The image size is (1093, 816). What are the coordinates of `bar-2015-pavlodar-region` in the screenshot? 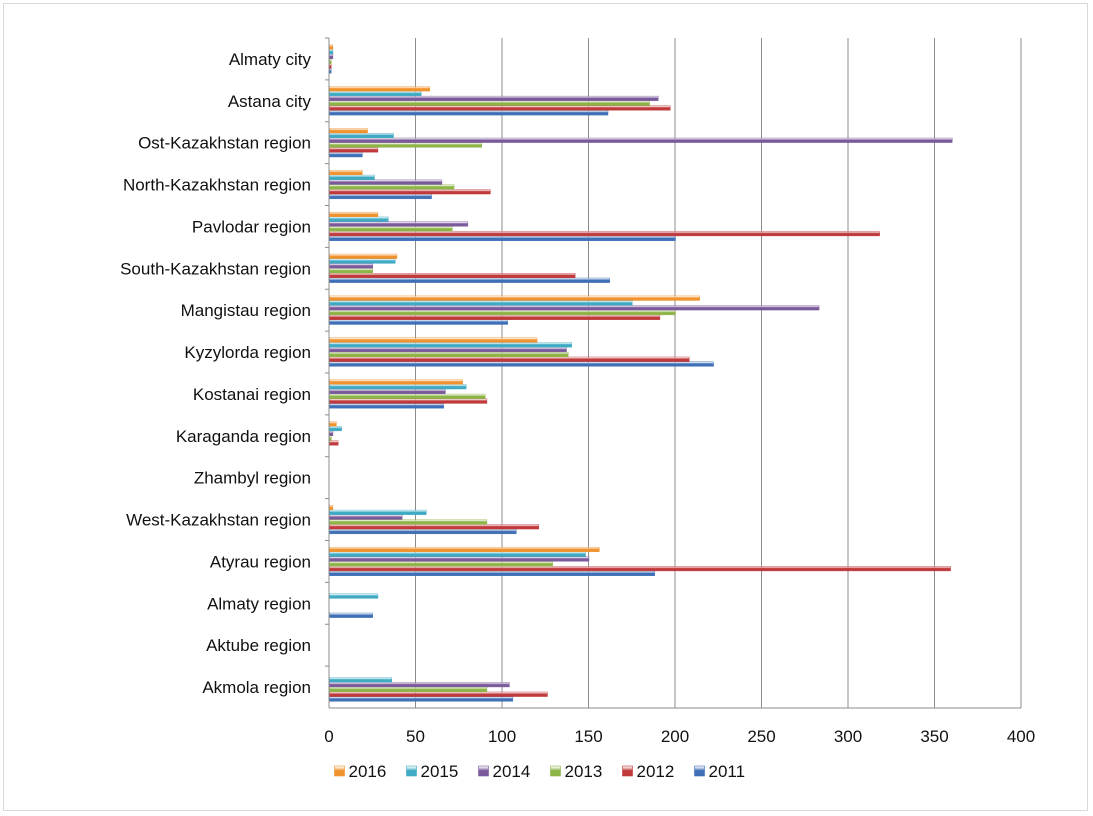 It's located at (359, 219).